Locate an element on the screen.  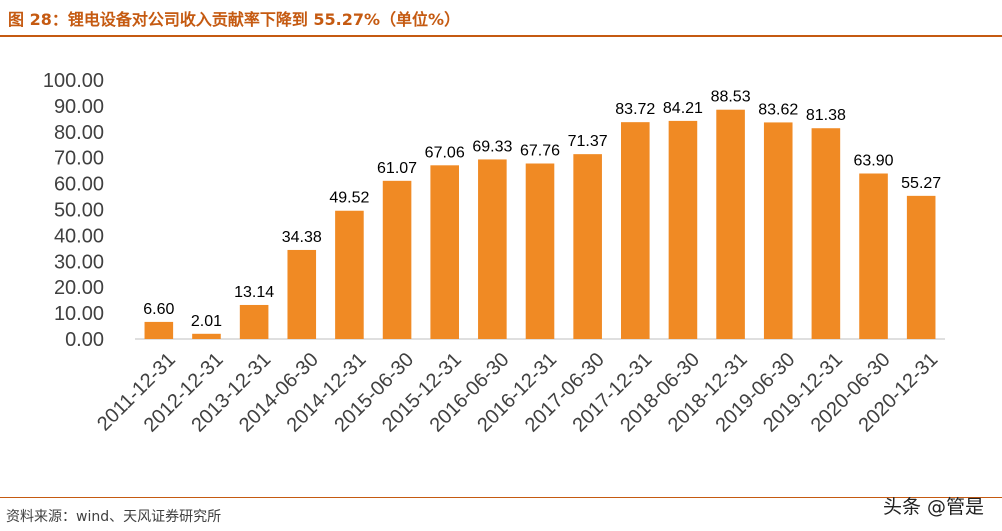
y-tick-label: 100.00 is located at coordinates (73, 81).